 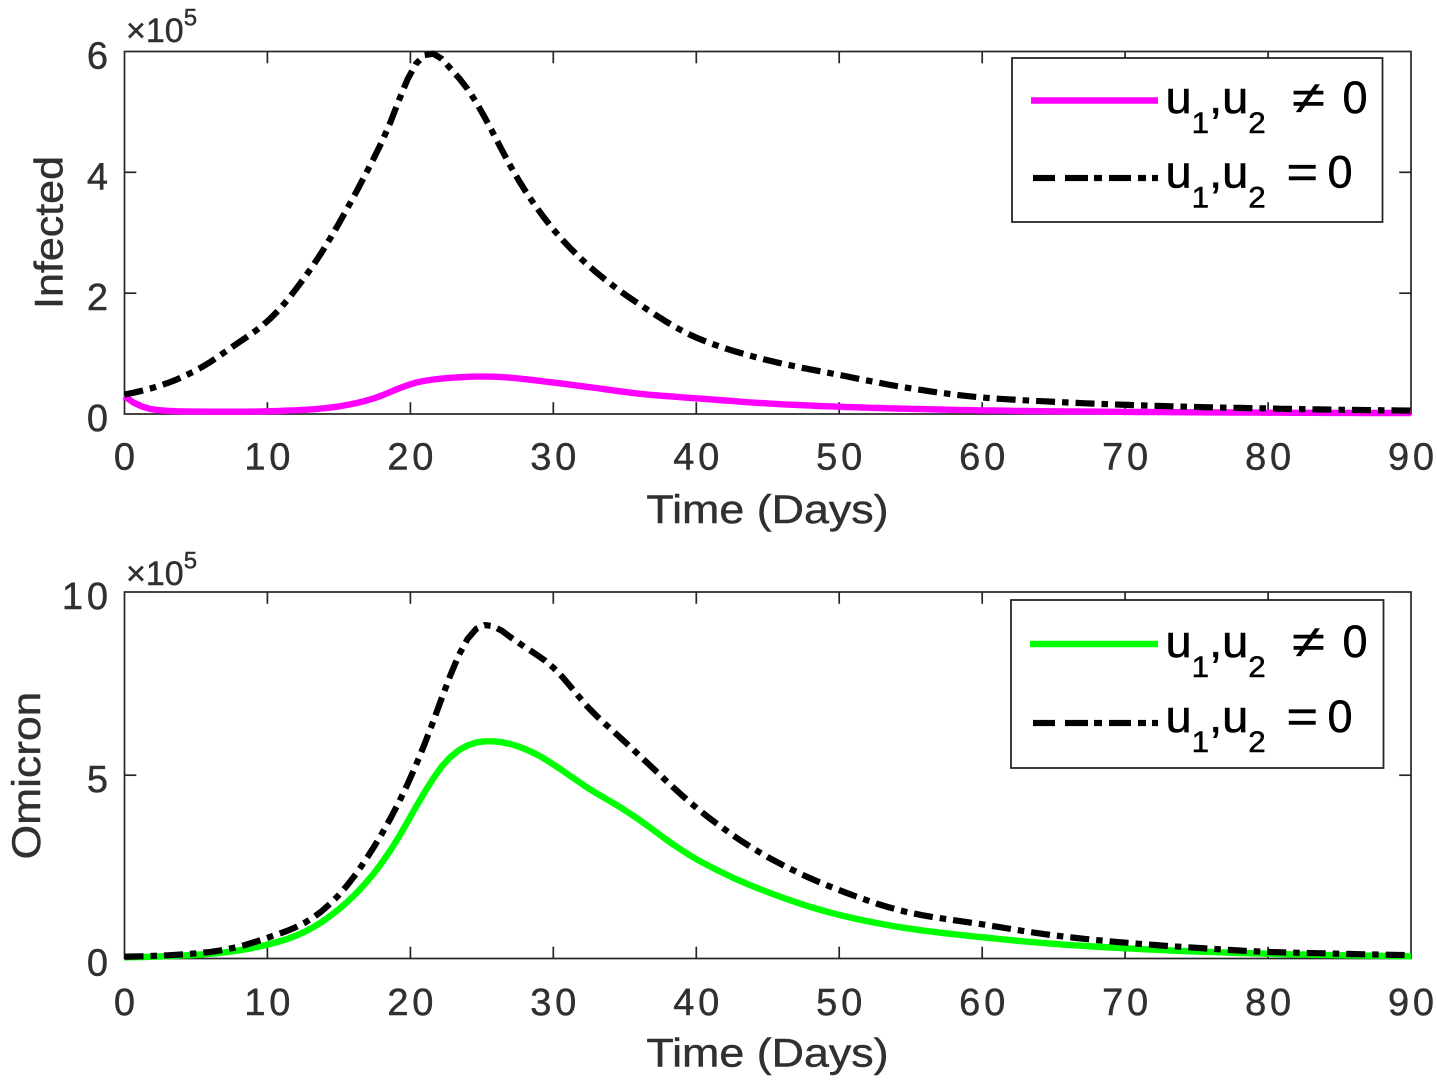 What do you see at coordinates (97, 177) in the screenshot?
I see `svg-text: 4` at bounding box center [97, 177].